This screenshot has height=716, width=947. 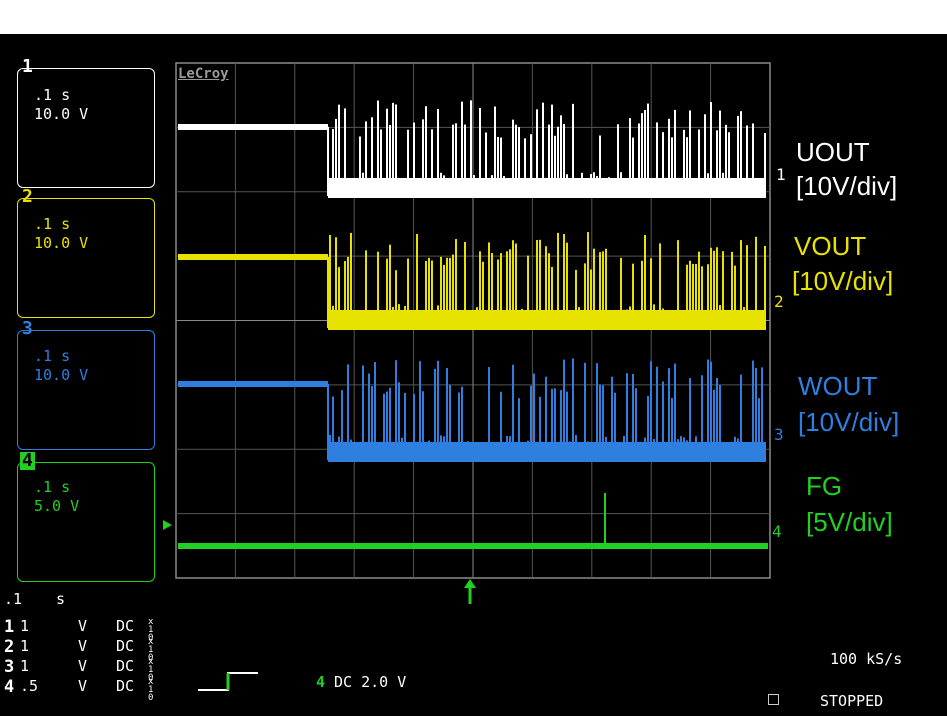 I want to click on channel-2-time: .1 s, so click(x=52, y=224).